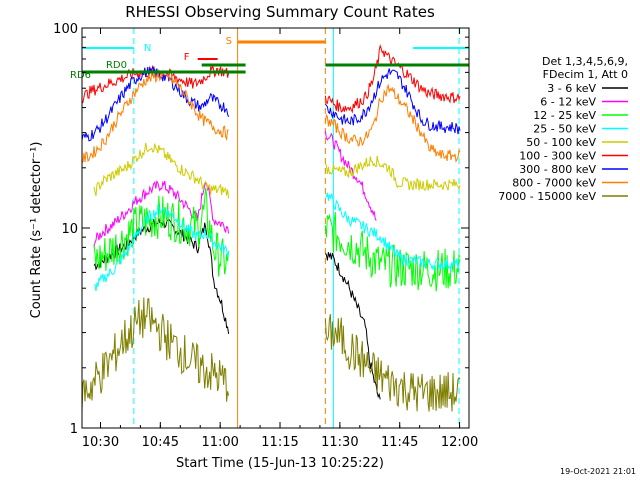 Image resolution: width=640 pixels, height=480 pixels. I want to click on night-label: N, so click(147, 48).